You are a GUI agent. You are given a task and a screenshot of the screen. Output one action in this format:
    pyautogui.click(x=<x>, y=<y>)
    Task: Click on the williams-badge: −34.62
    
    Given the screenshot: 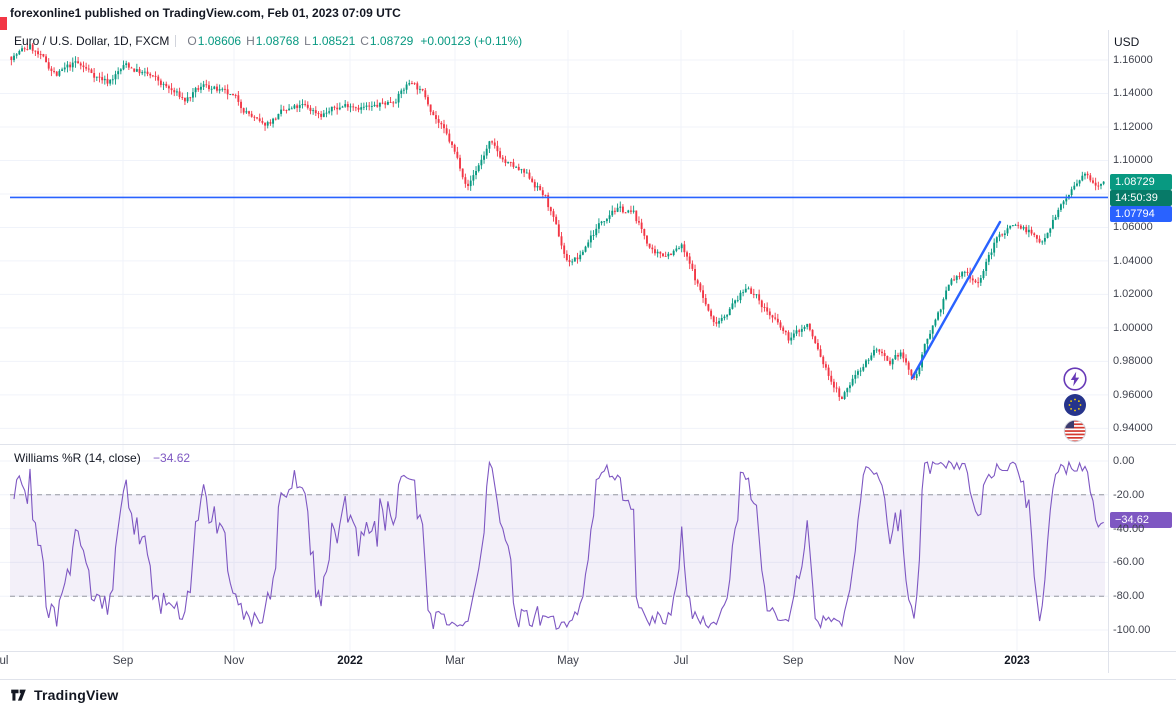 What is the action you would take?
    pyautogui.click(x=1141, y=519)
    